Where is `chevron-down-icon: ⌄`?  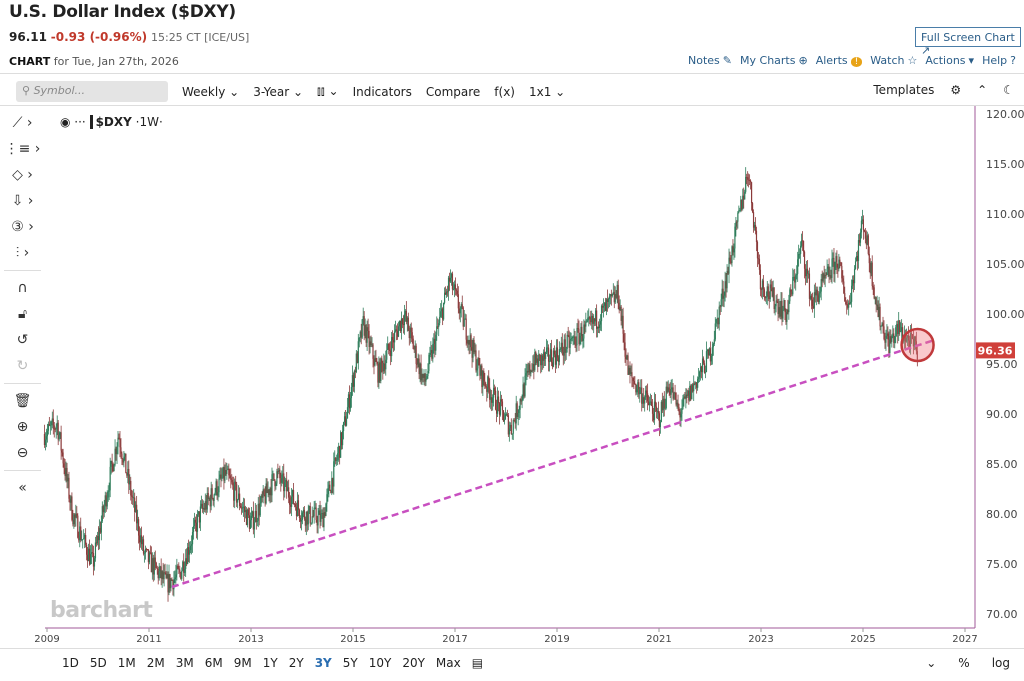 chevron-down-icon: ⌄ is located at coordinates (931, 663).